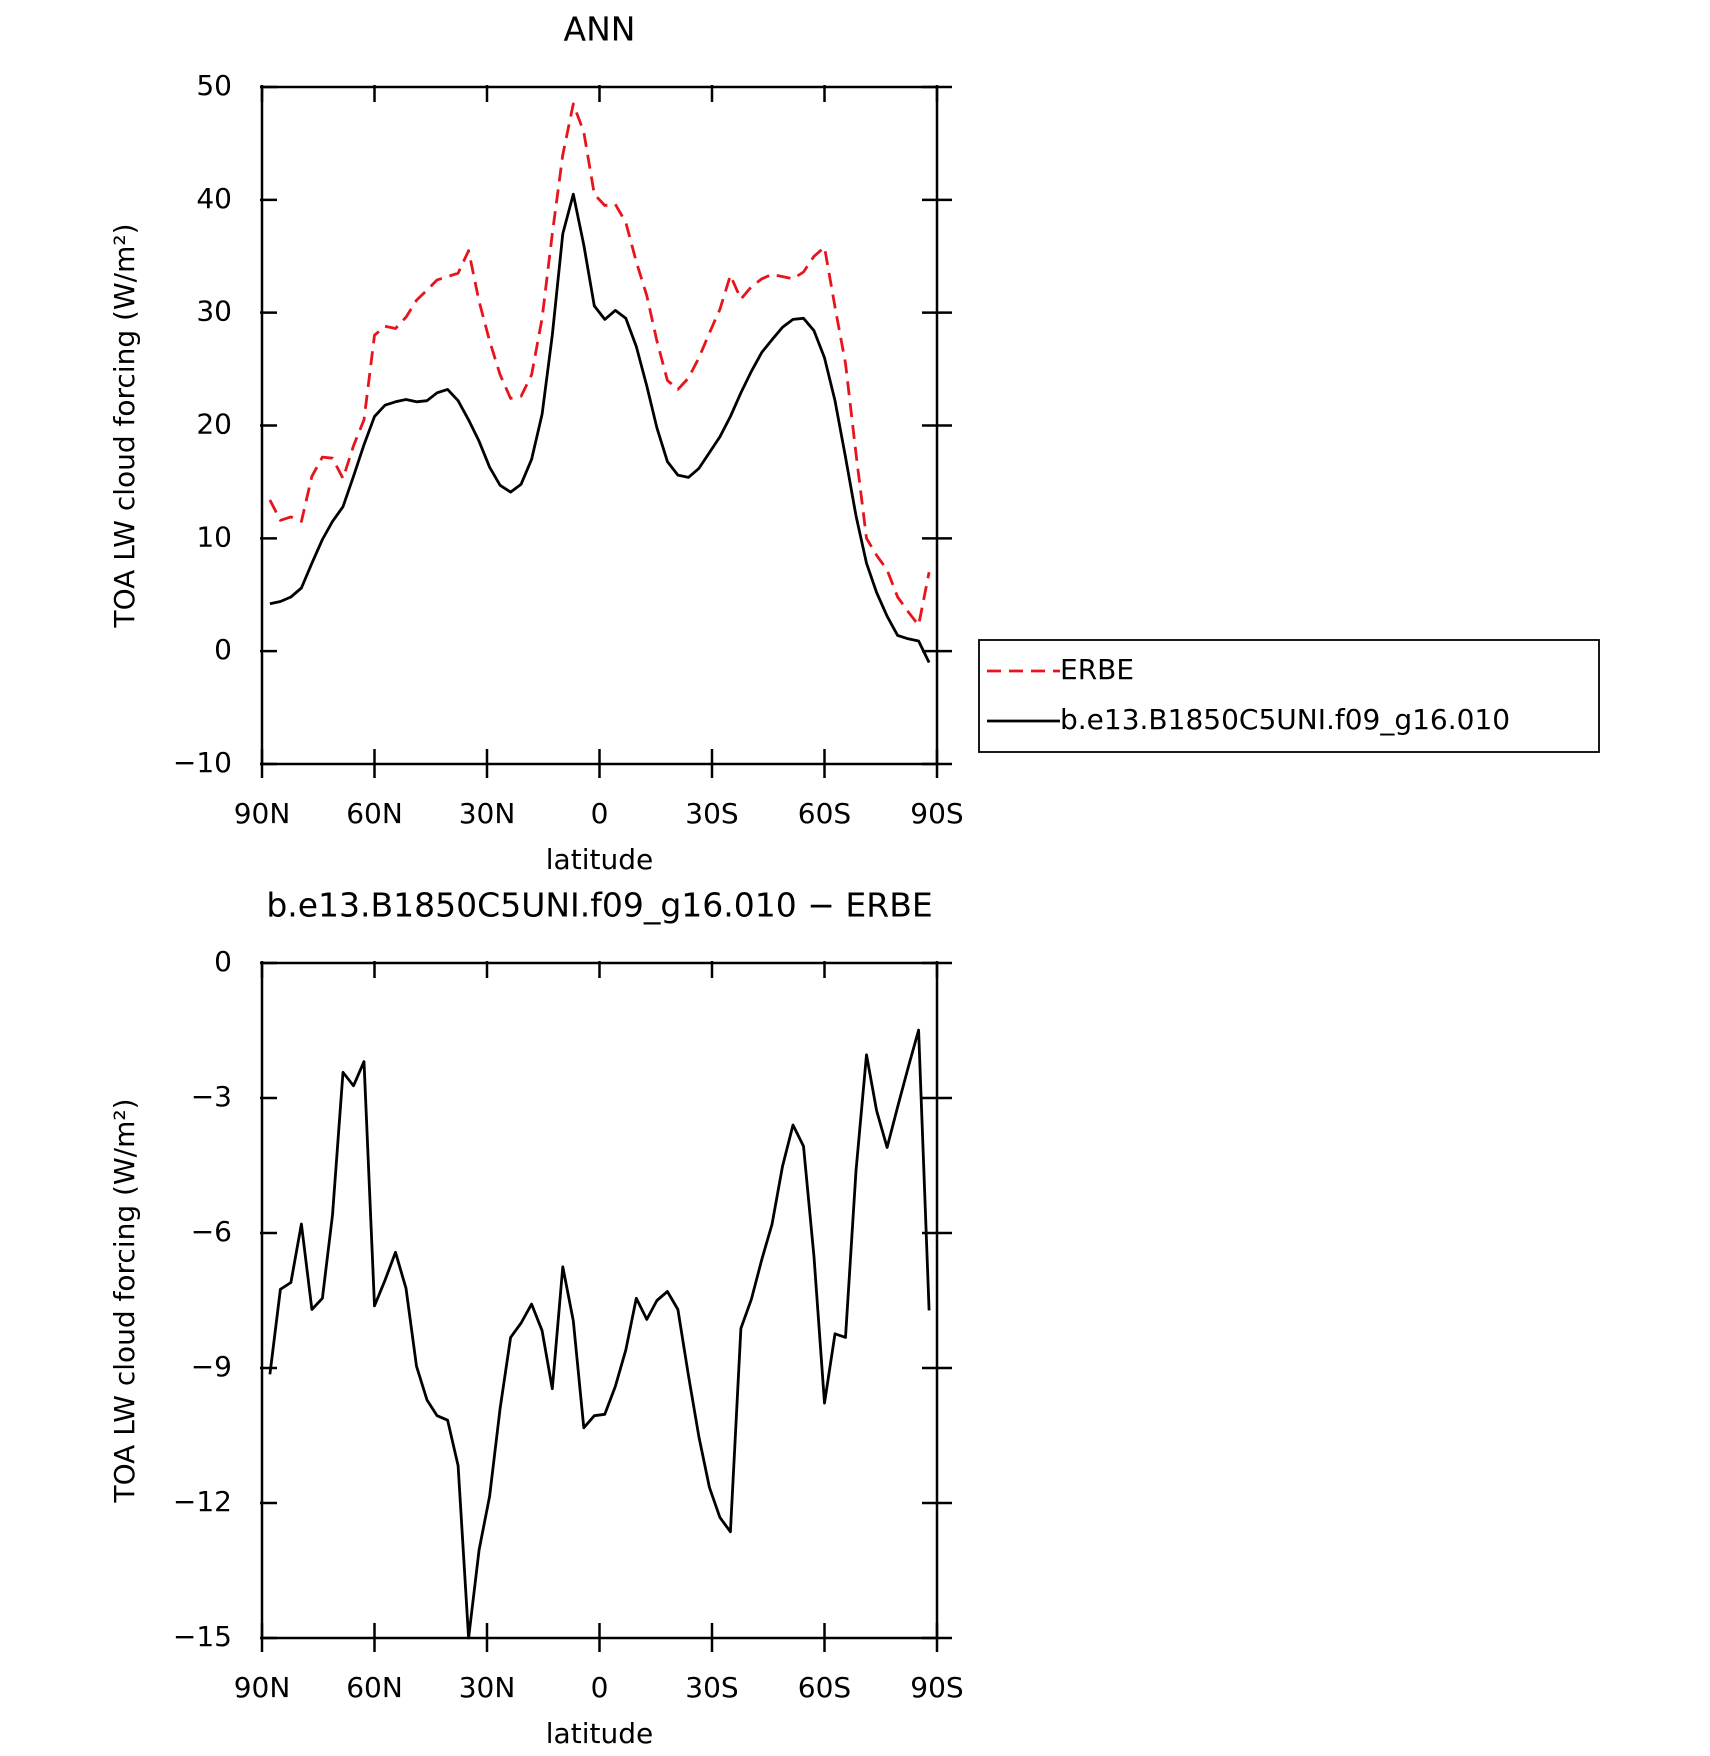 The width and height of the screenshot is (1710, 1756). I want to click on chart-title: ANN, so click(600, 29).